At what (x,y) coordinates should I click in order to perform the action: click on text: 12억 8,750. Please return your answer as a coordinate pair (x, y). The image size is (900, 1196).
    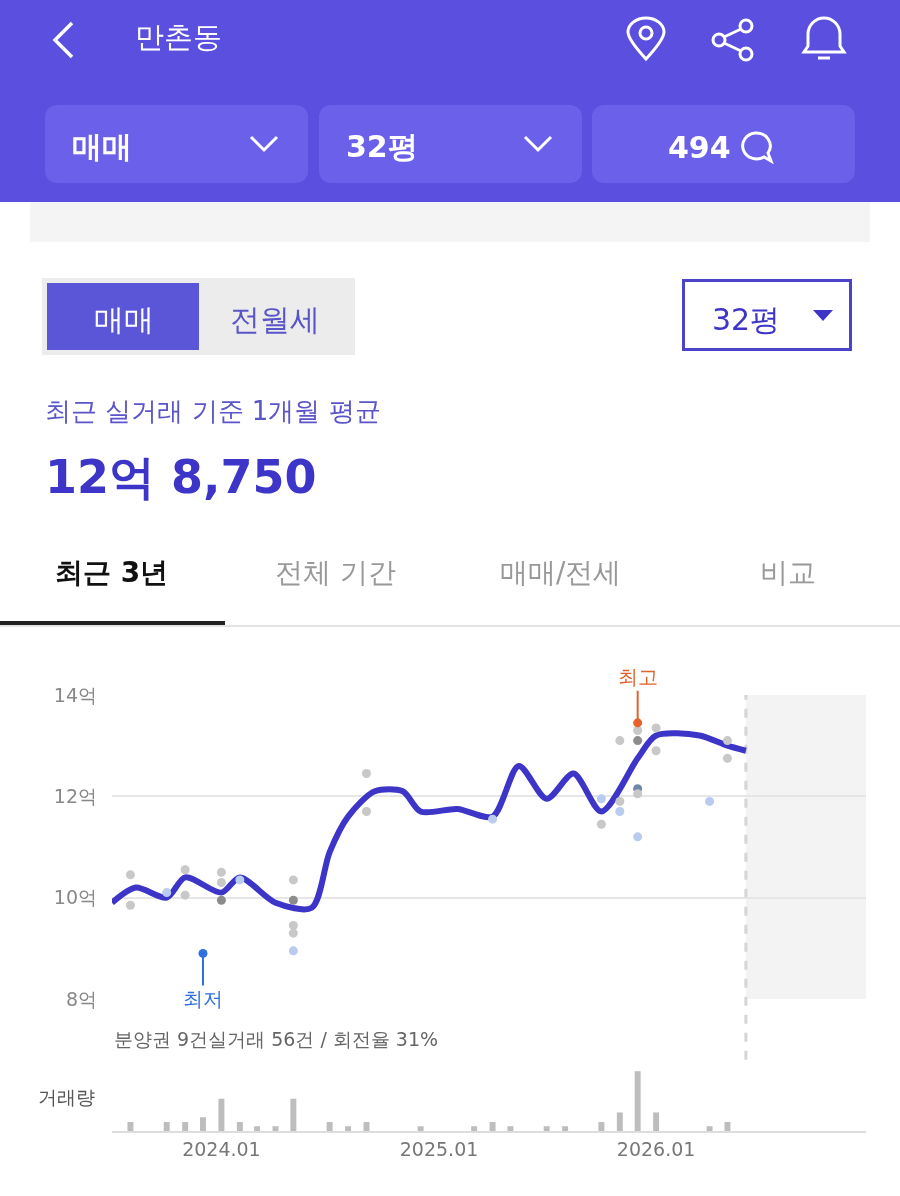
    Looking at the image, I should click on (181, 477).